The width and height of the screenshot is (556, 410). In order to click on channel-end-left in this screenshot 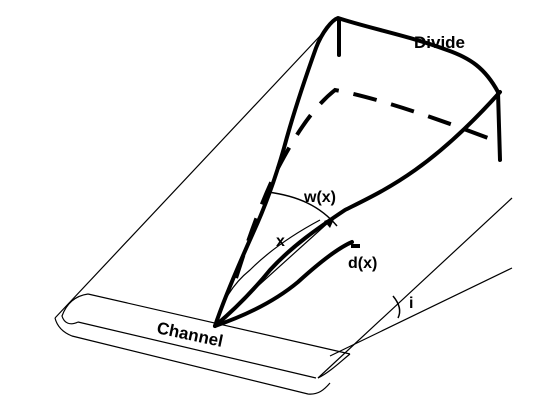, I will do `click(75, 309)`.